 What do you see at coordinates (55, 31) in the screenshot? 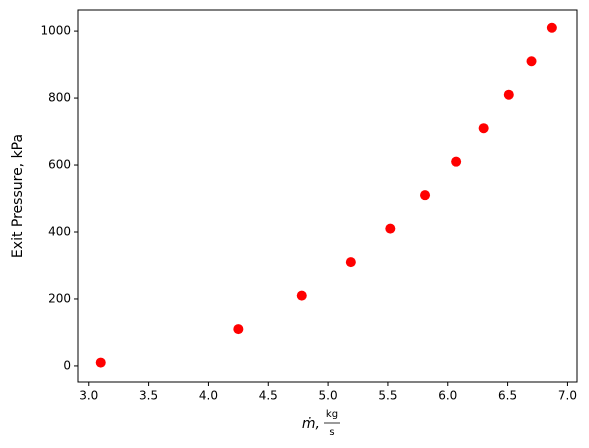
I see `y-tick-label: 1000` at bounding box center [55, 31].